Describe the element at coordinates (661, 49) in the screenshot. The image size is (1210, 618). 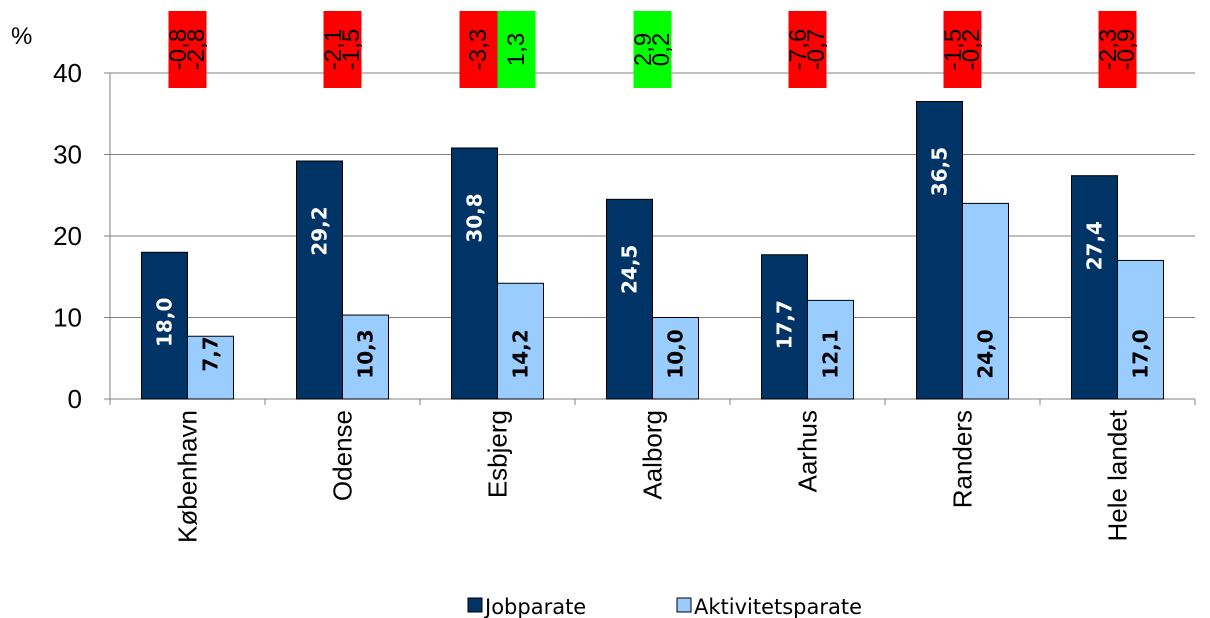
I see `change-label: 0,2` at that location.